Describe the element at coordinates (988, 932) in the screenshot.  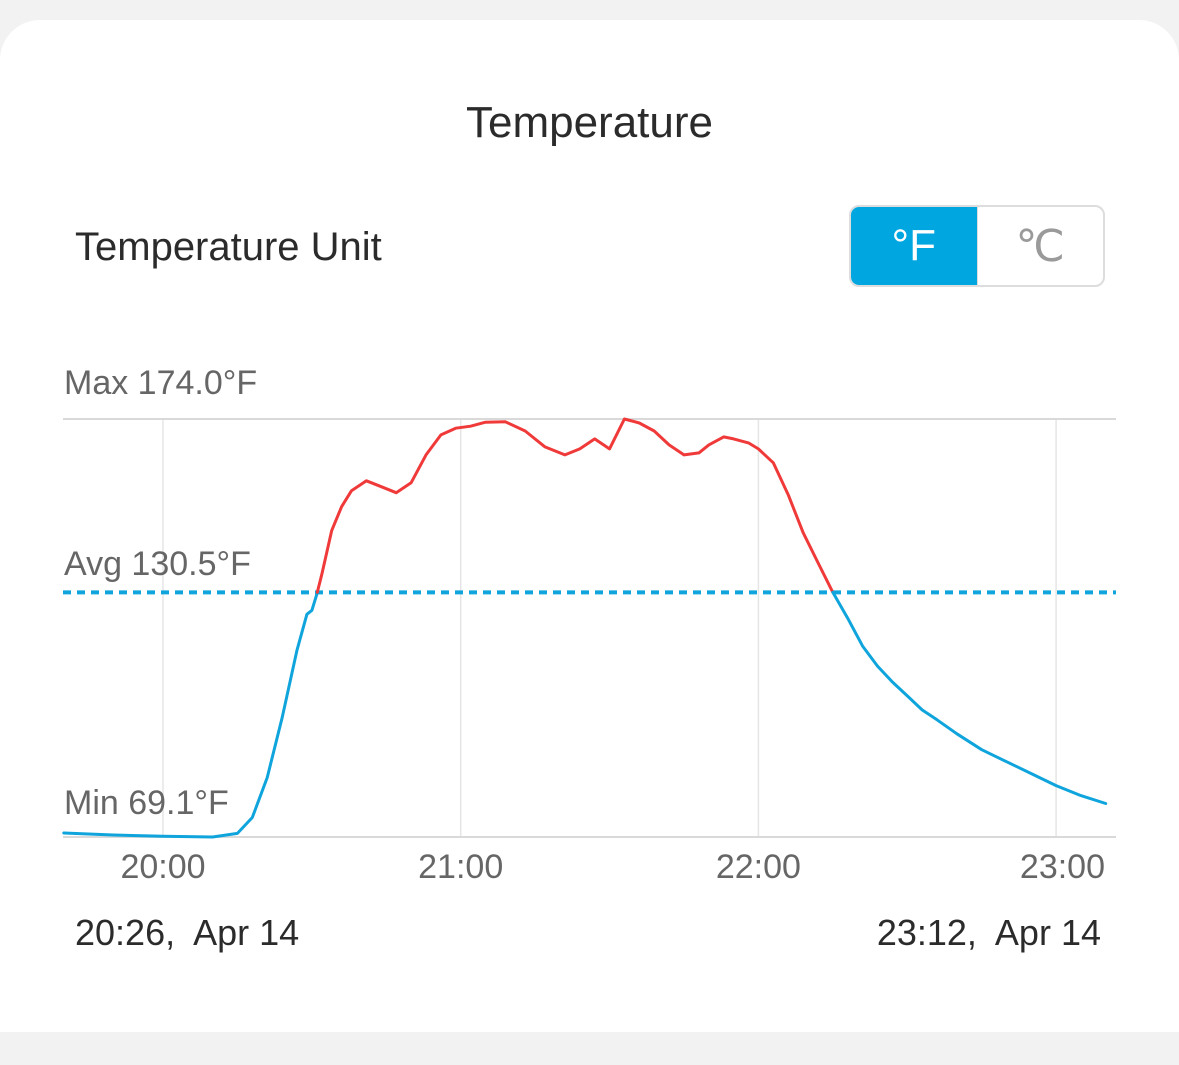
I see `range-end-time: 23:12, Apr 14` at that location.